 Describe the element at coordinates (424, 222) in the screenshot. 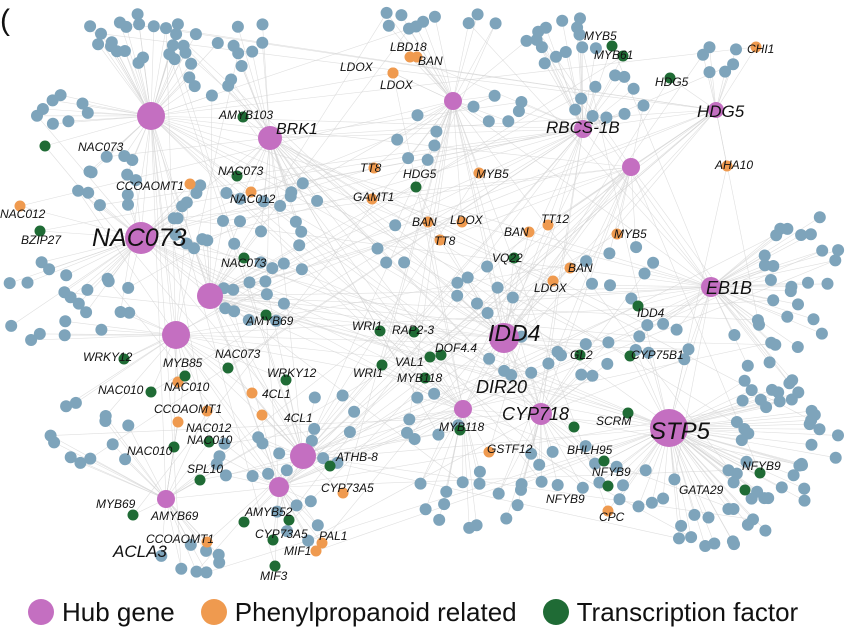

I see `phenylpropanoid-label: BAN` at that location.